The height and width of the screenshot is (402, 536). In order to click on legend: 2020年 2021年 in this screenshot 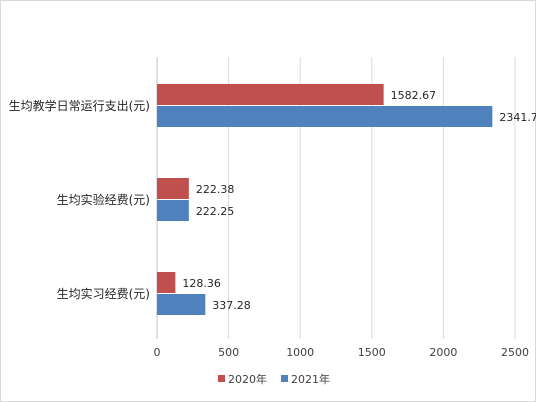, I will do `click(274, 379)`.